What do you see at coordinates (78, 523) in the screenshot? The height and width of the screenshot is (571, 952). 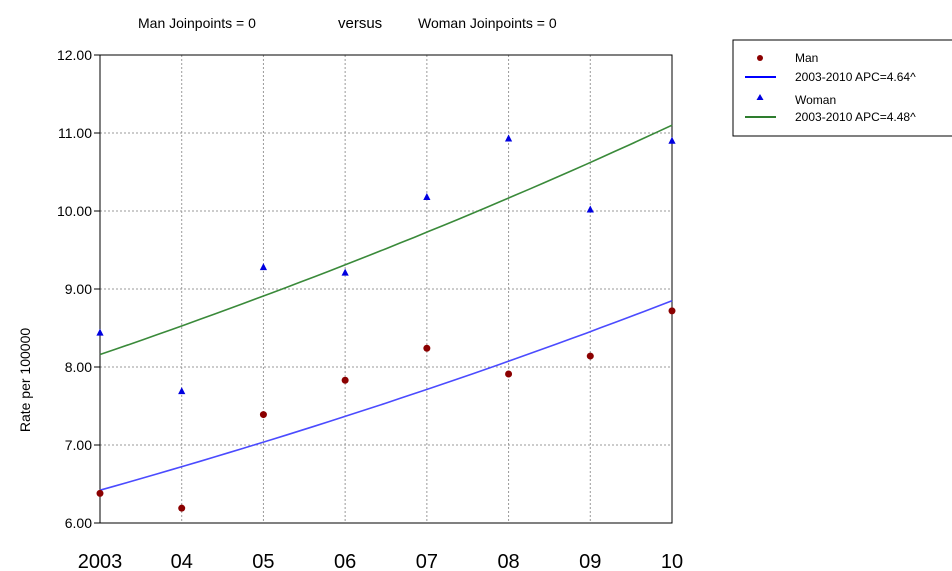 I see `y-tick-label: 6.00` at bounding box center [78, 523].